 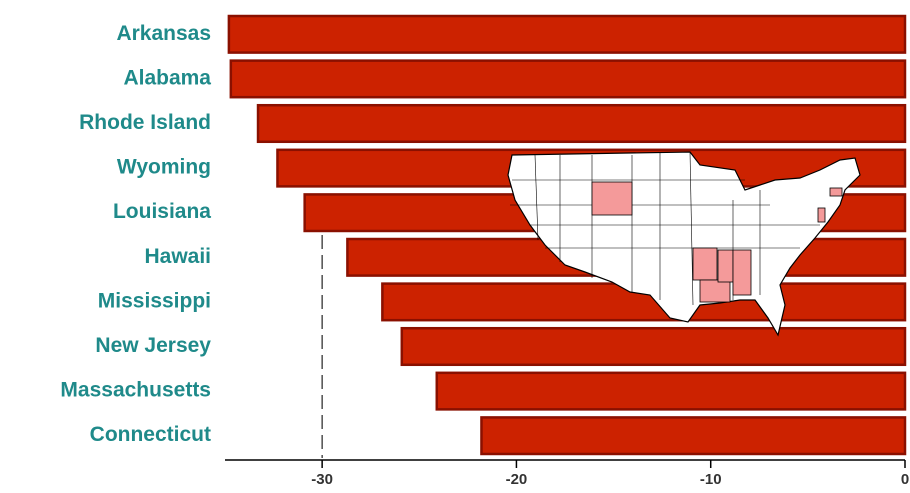 I want to click on category-label: Mississippi, so click(x=154, y=300).